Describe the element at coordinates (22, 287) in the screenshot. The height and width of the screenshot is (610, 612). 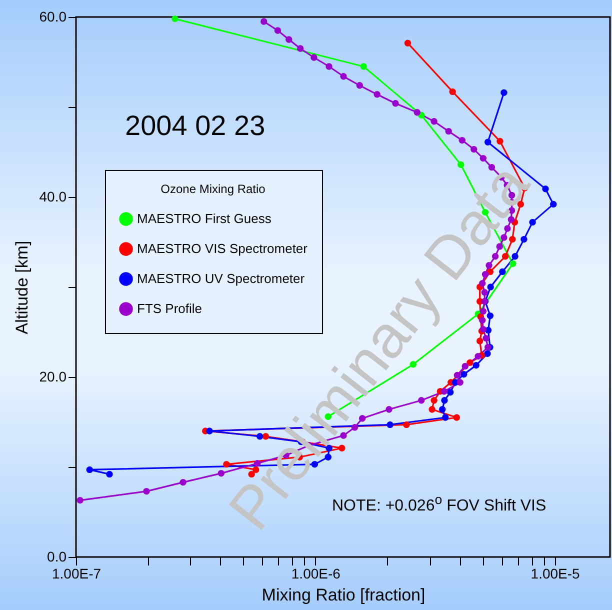
I see `y-axis-title: Altitude [km]` at that location.